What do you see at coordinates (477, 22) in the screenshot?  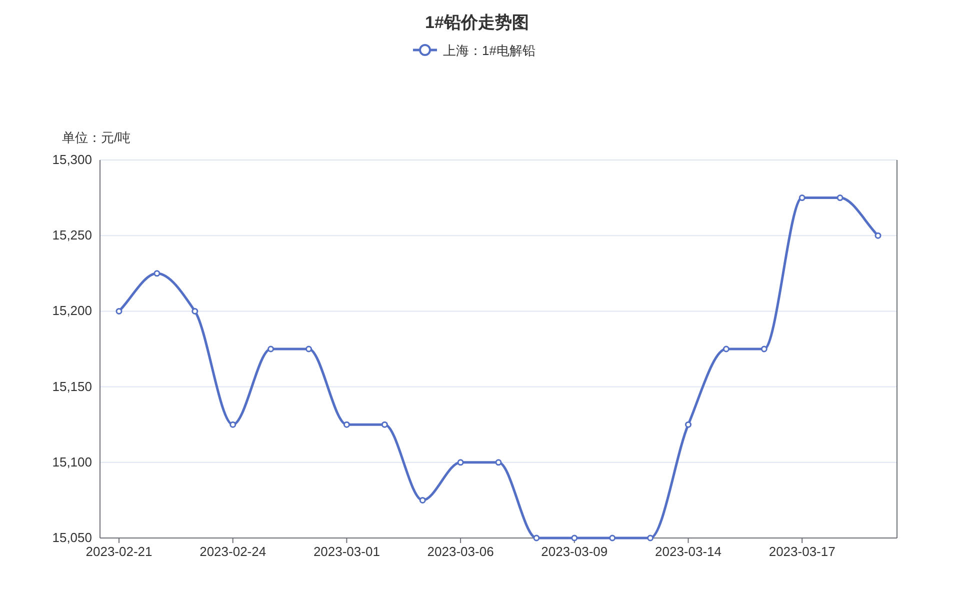 I see `chart-title: 1#铅价走势图` at bounding box center [477, 22].